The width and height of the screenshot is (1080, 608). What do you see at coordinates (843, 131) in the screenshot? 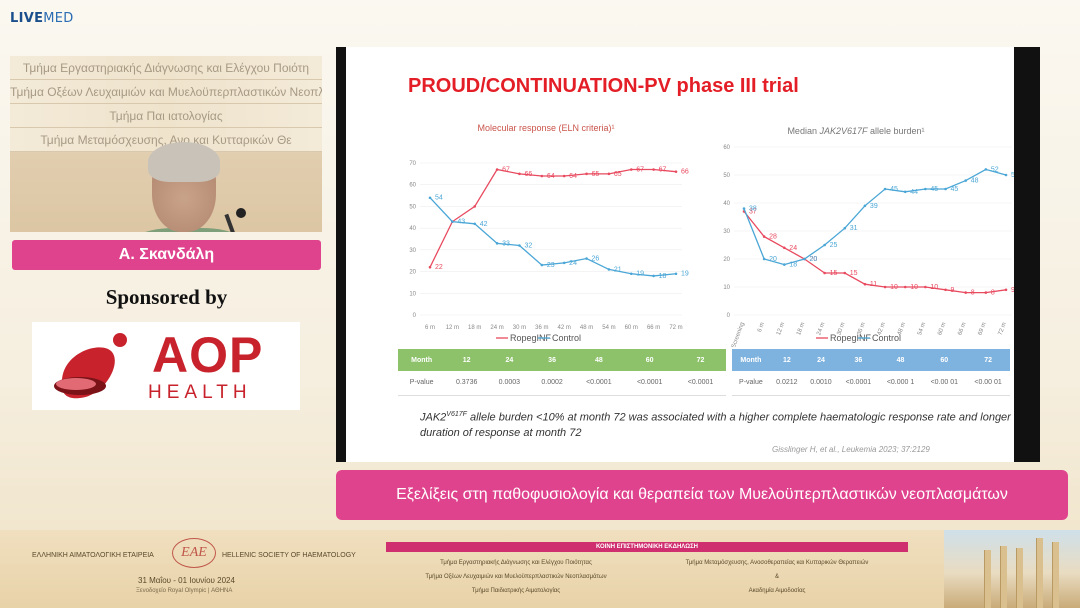
I see `right-chart-title-gene: JAK2V617F` at bounding box center [843, 131].